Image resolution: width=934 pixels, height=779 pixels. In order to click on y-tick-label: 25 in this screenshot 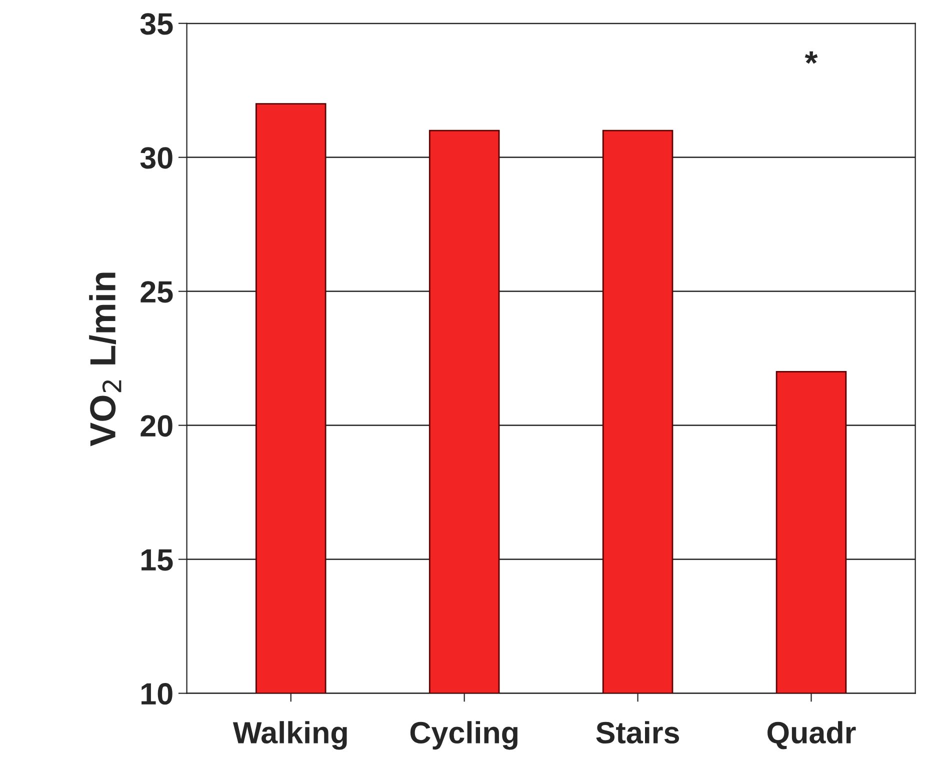, I will do `click(156, 292)`.